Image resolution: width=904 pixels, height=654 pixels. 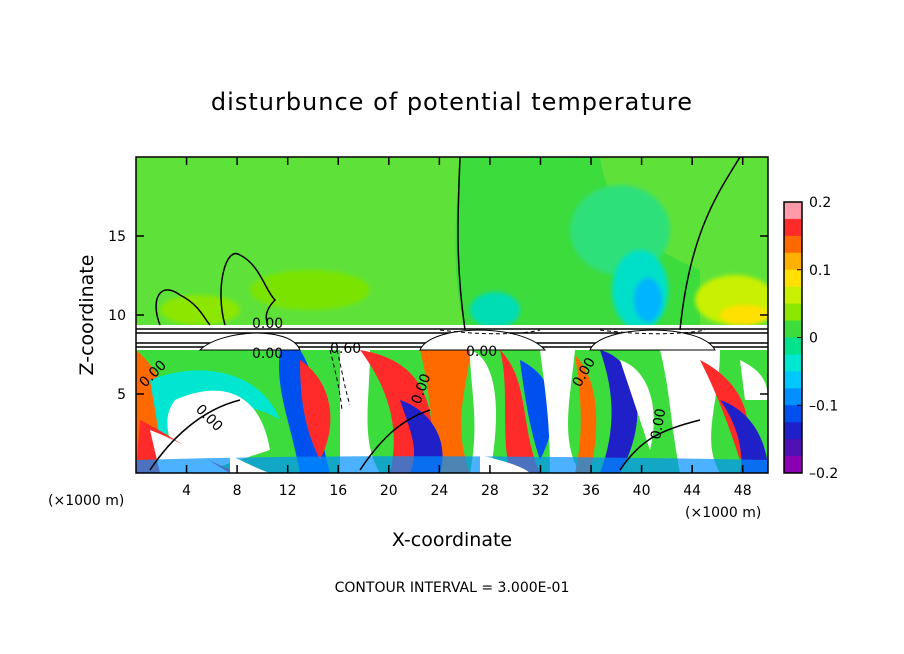 What do you see at coordinates (87, 315) in the screenshot?
I see `y-axis-title: Z-coordinate` at bounding box center [87, 315].